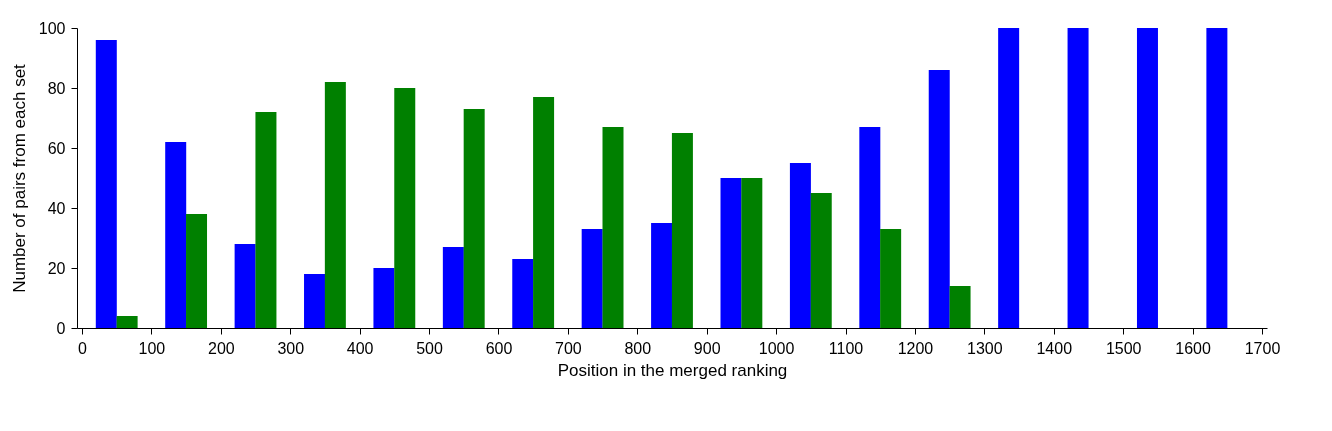 The image size is (1332, 431). I want to click on x-tick-label: 700, so click(568, 348).